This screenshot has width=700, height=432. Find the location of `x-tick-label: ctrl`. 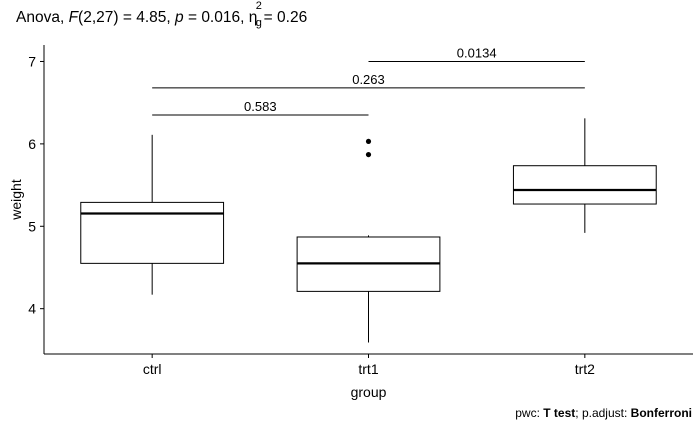

x-tick-label: ctrl is located at coordinates (152, 369).